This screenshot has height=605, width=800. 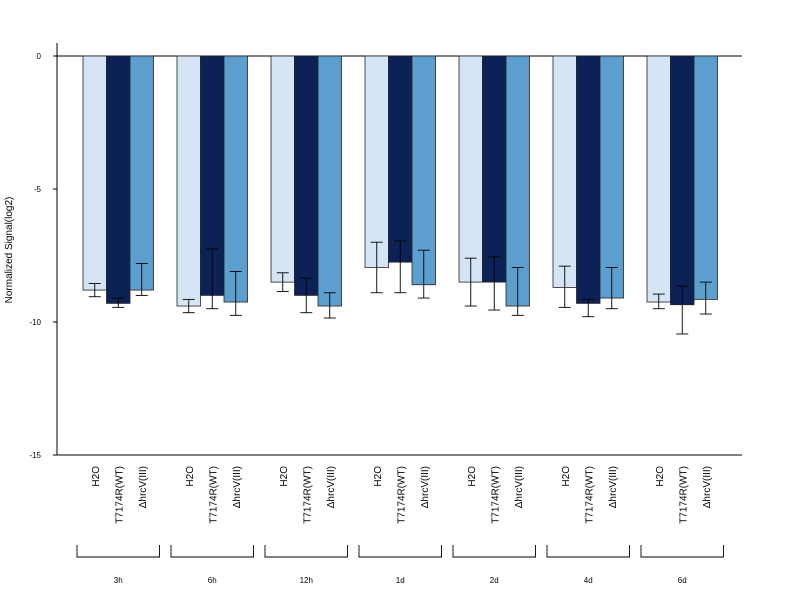 I want to click on bar-dhrcv_iii-3h, so click(x=141, y=173).